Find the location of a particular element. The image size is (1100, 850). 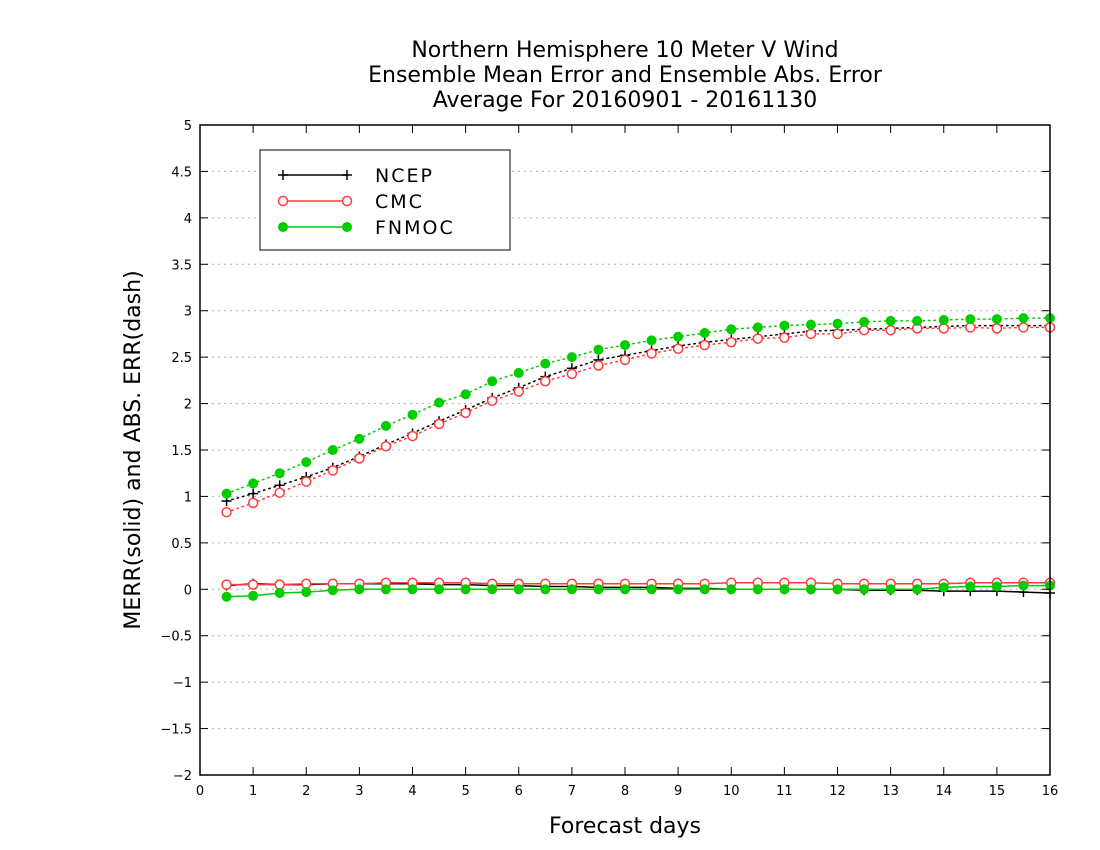

x-tick-label: 10 is located at coordinates (731, 791).